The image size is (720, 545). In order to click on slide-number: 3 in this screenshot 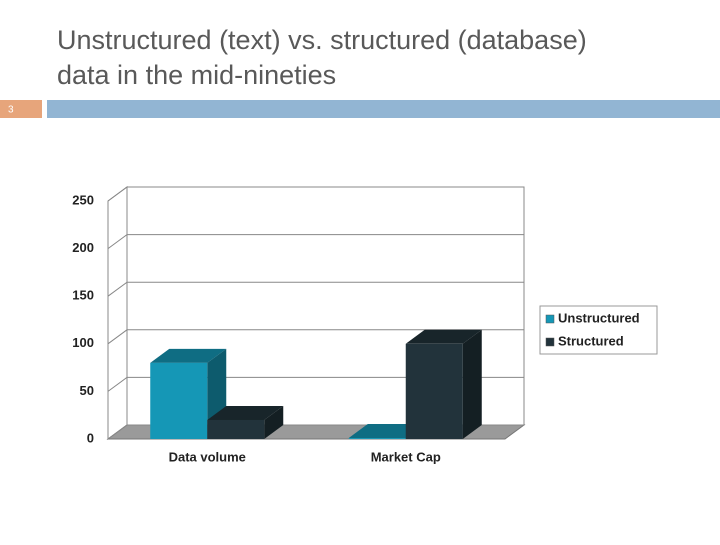, I will do `click(11, 110)`.